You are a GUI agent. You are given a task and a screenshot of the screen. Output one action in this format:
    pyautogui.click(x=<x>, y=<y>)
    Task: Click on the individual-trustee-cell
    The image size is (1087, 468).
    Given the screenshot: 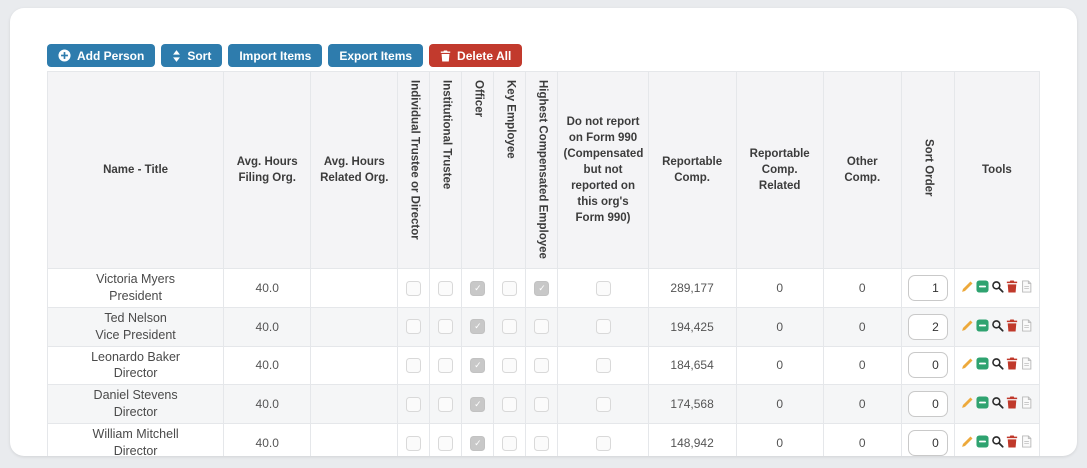 What is the action you would take?
    pyautogui.click(x=414, y=365)
    